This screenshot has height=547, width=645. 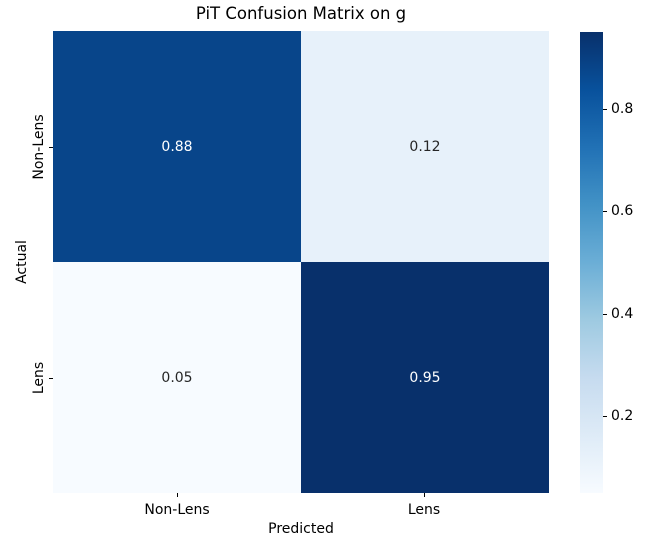 I want to click on colorbar-tick-label-08: 0.8, so click(x=622, y=108).